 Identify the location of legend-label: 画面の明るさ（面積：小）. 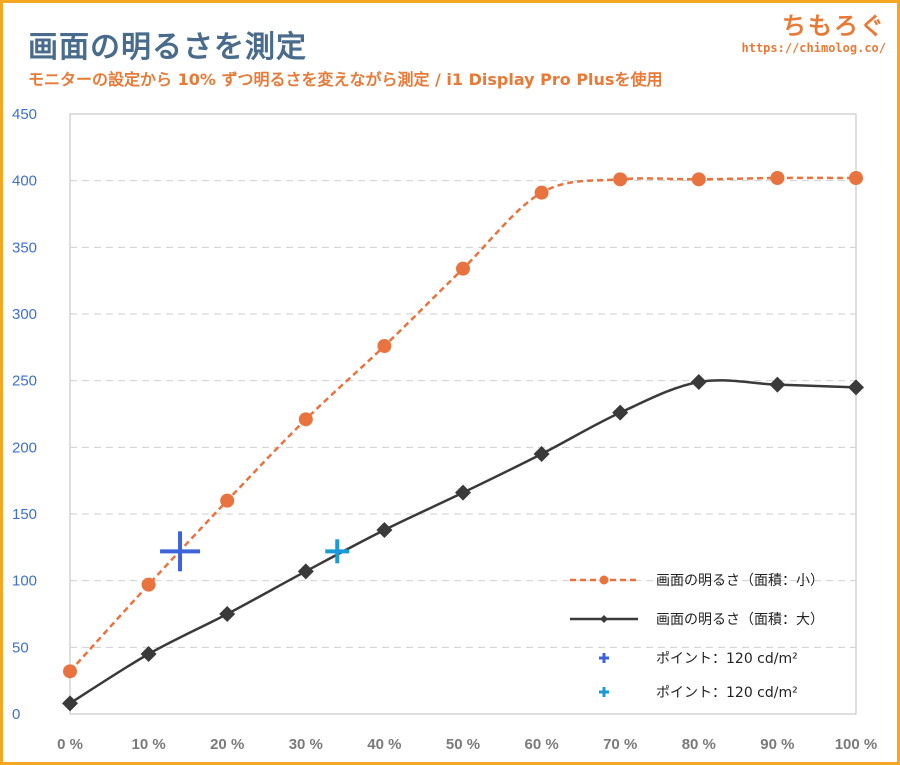
(740, 581).